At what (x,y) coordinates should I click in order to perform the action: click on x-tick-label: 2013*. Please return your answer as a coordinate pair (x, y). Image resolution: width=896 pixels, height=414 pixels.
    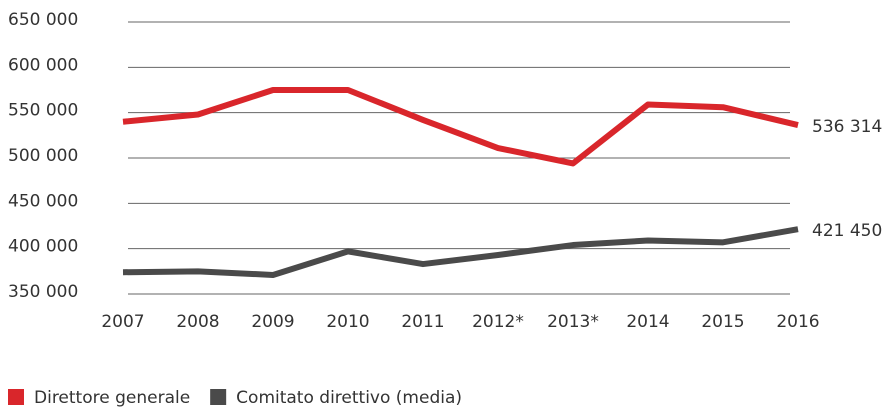
    Looking at the image, I should click on (573, 322).